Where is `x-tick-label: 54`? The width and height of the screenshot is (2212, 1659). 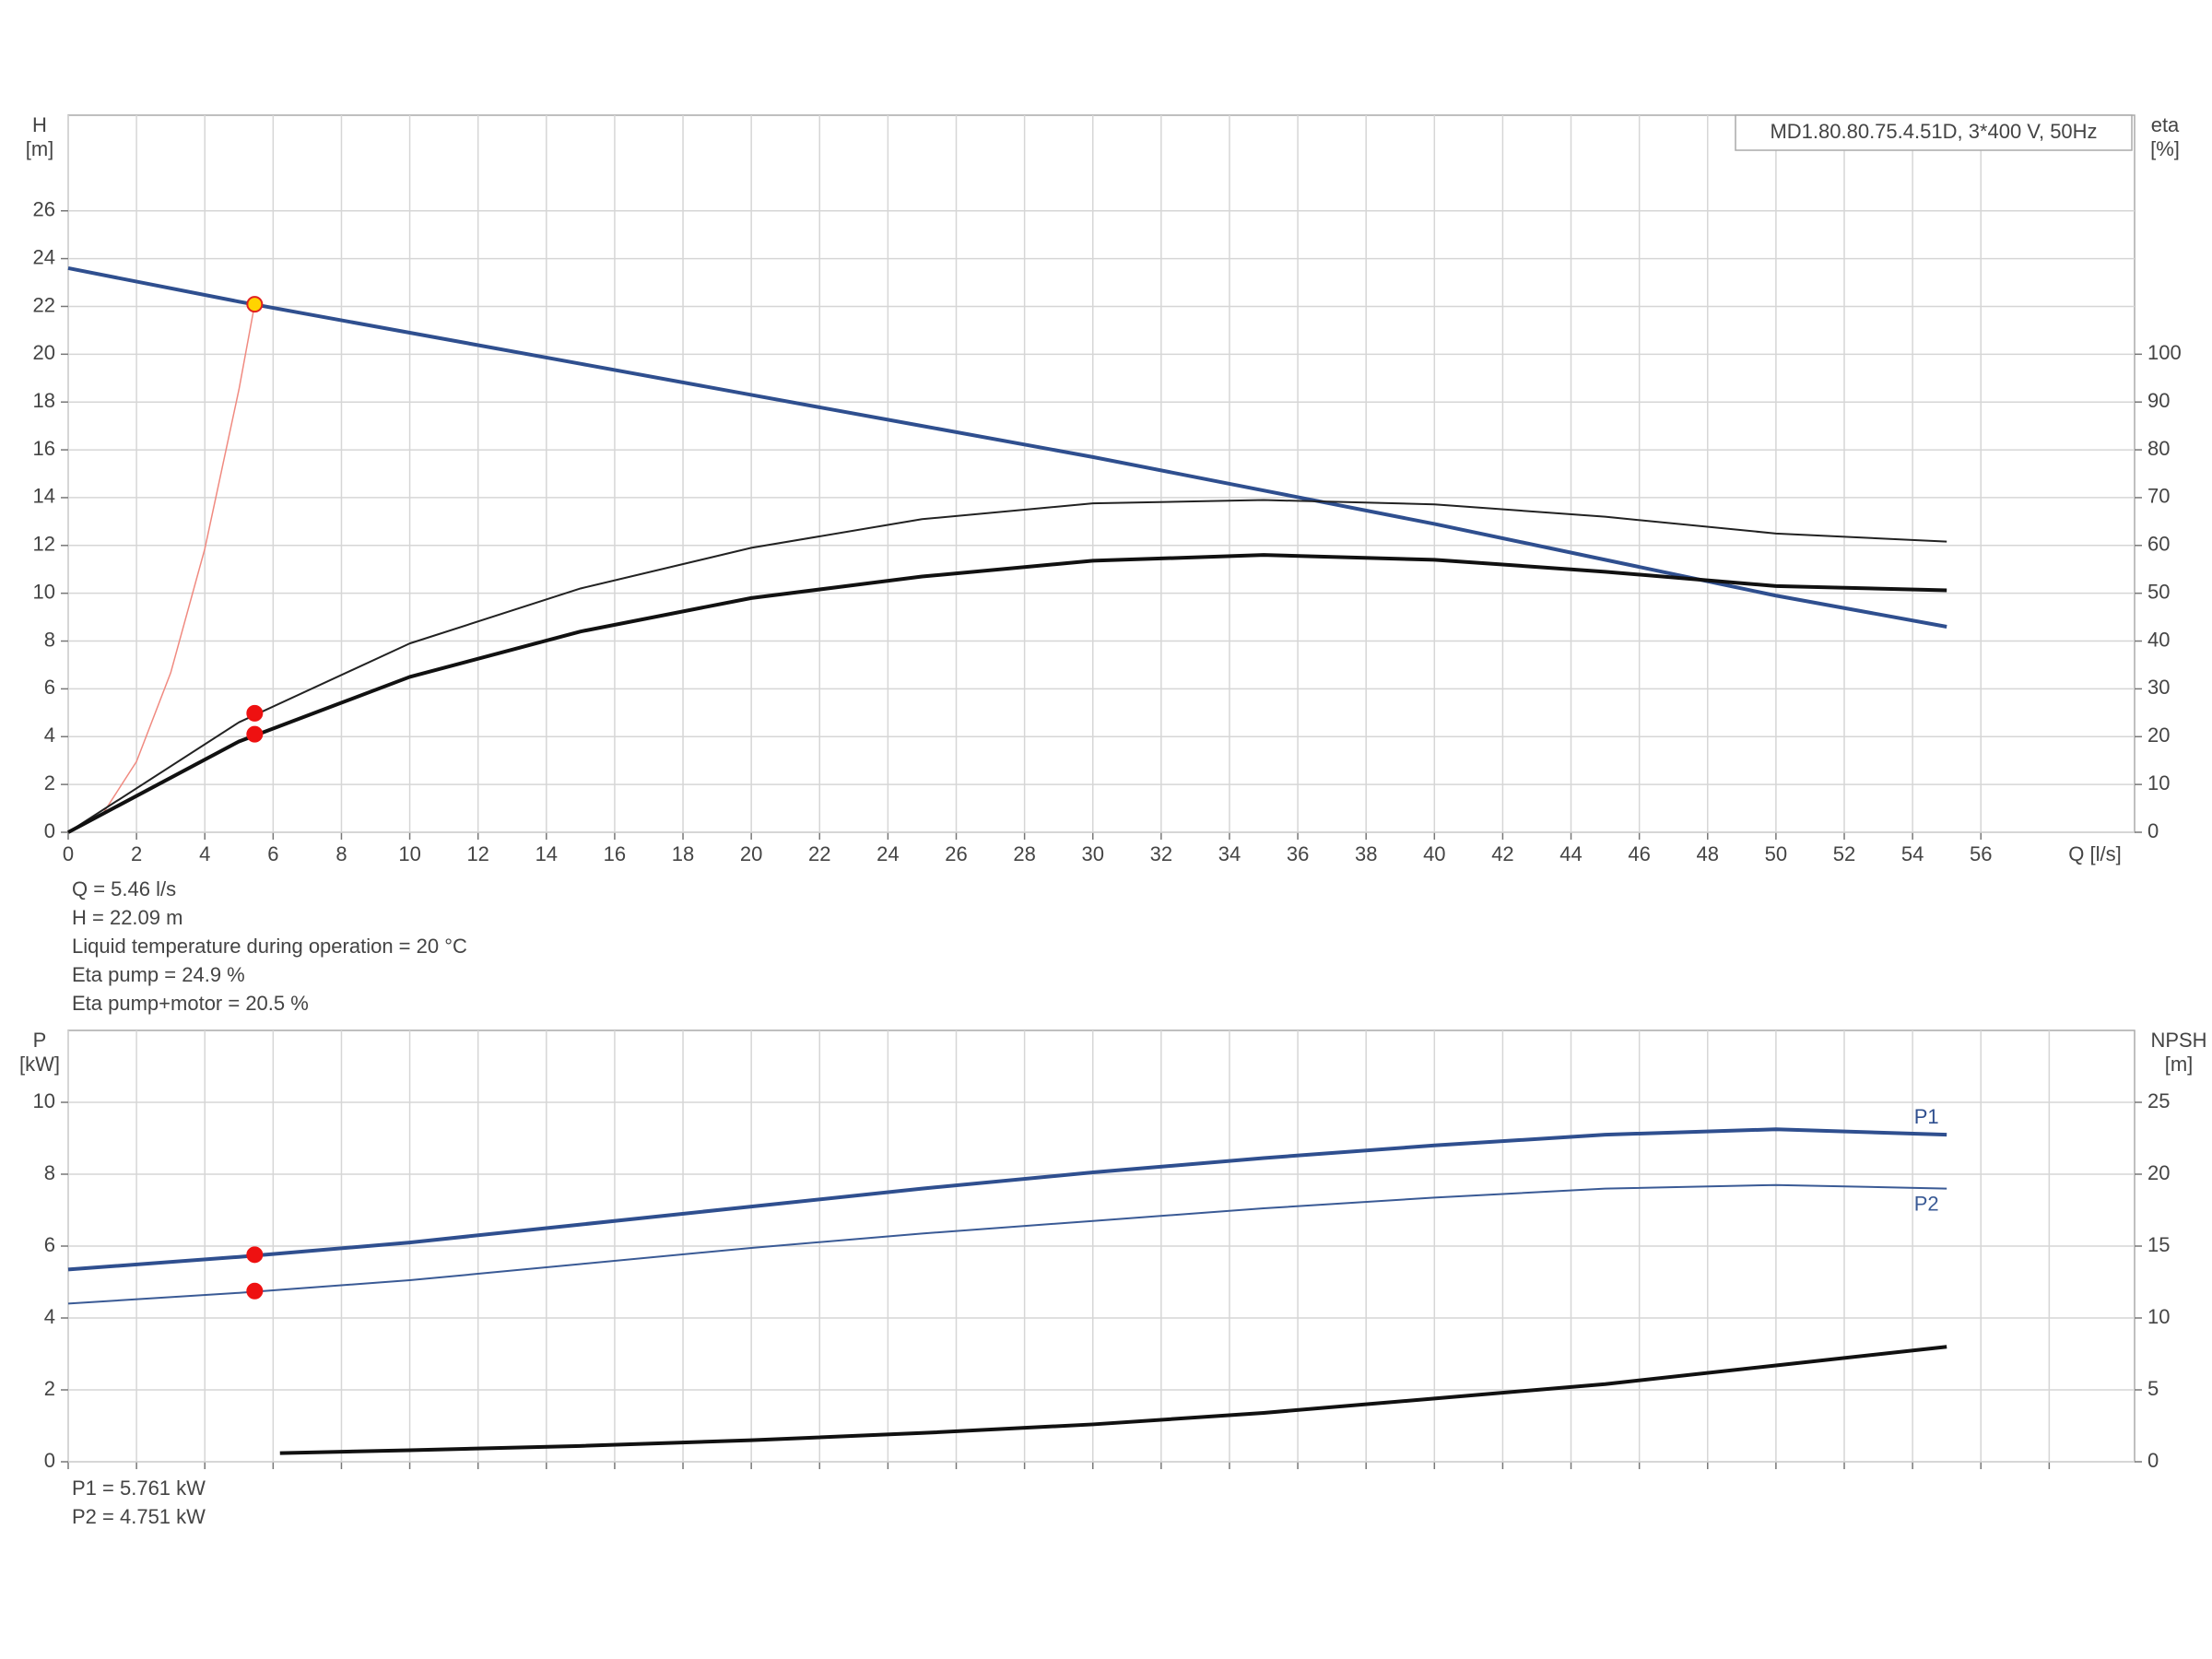
x-tick-label: 54 is located at coordinates (1912, 853).